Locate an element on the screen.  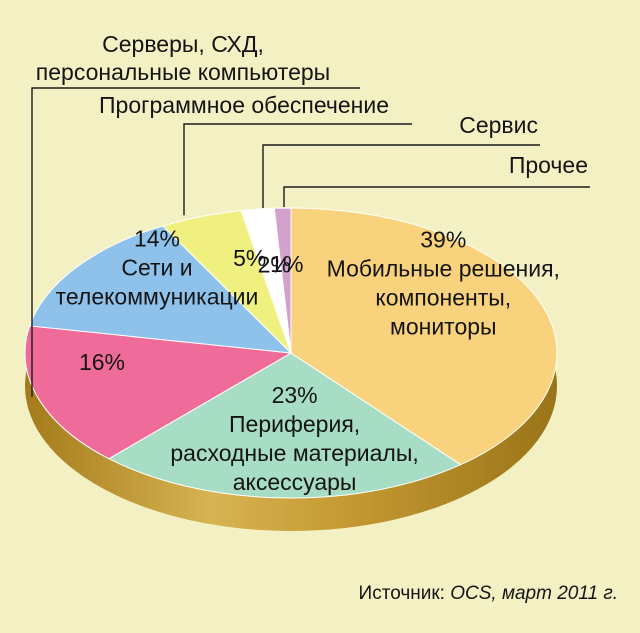
source-note: Источник: OCS, март 2011 г. is located at coordinates (488, 593).